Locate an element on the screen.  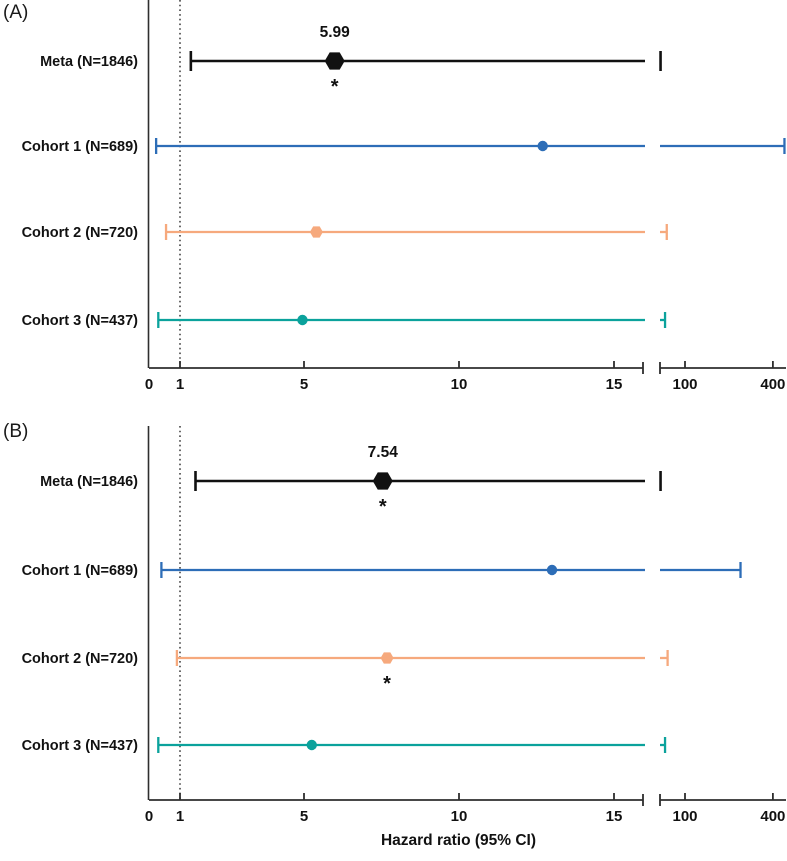
estimate-value-label: 5.99 is located at coordinates (335, 32).